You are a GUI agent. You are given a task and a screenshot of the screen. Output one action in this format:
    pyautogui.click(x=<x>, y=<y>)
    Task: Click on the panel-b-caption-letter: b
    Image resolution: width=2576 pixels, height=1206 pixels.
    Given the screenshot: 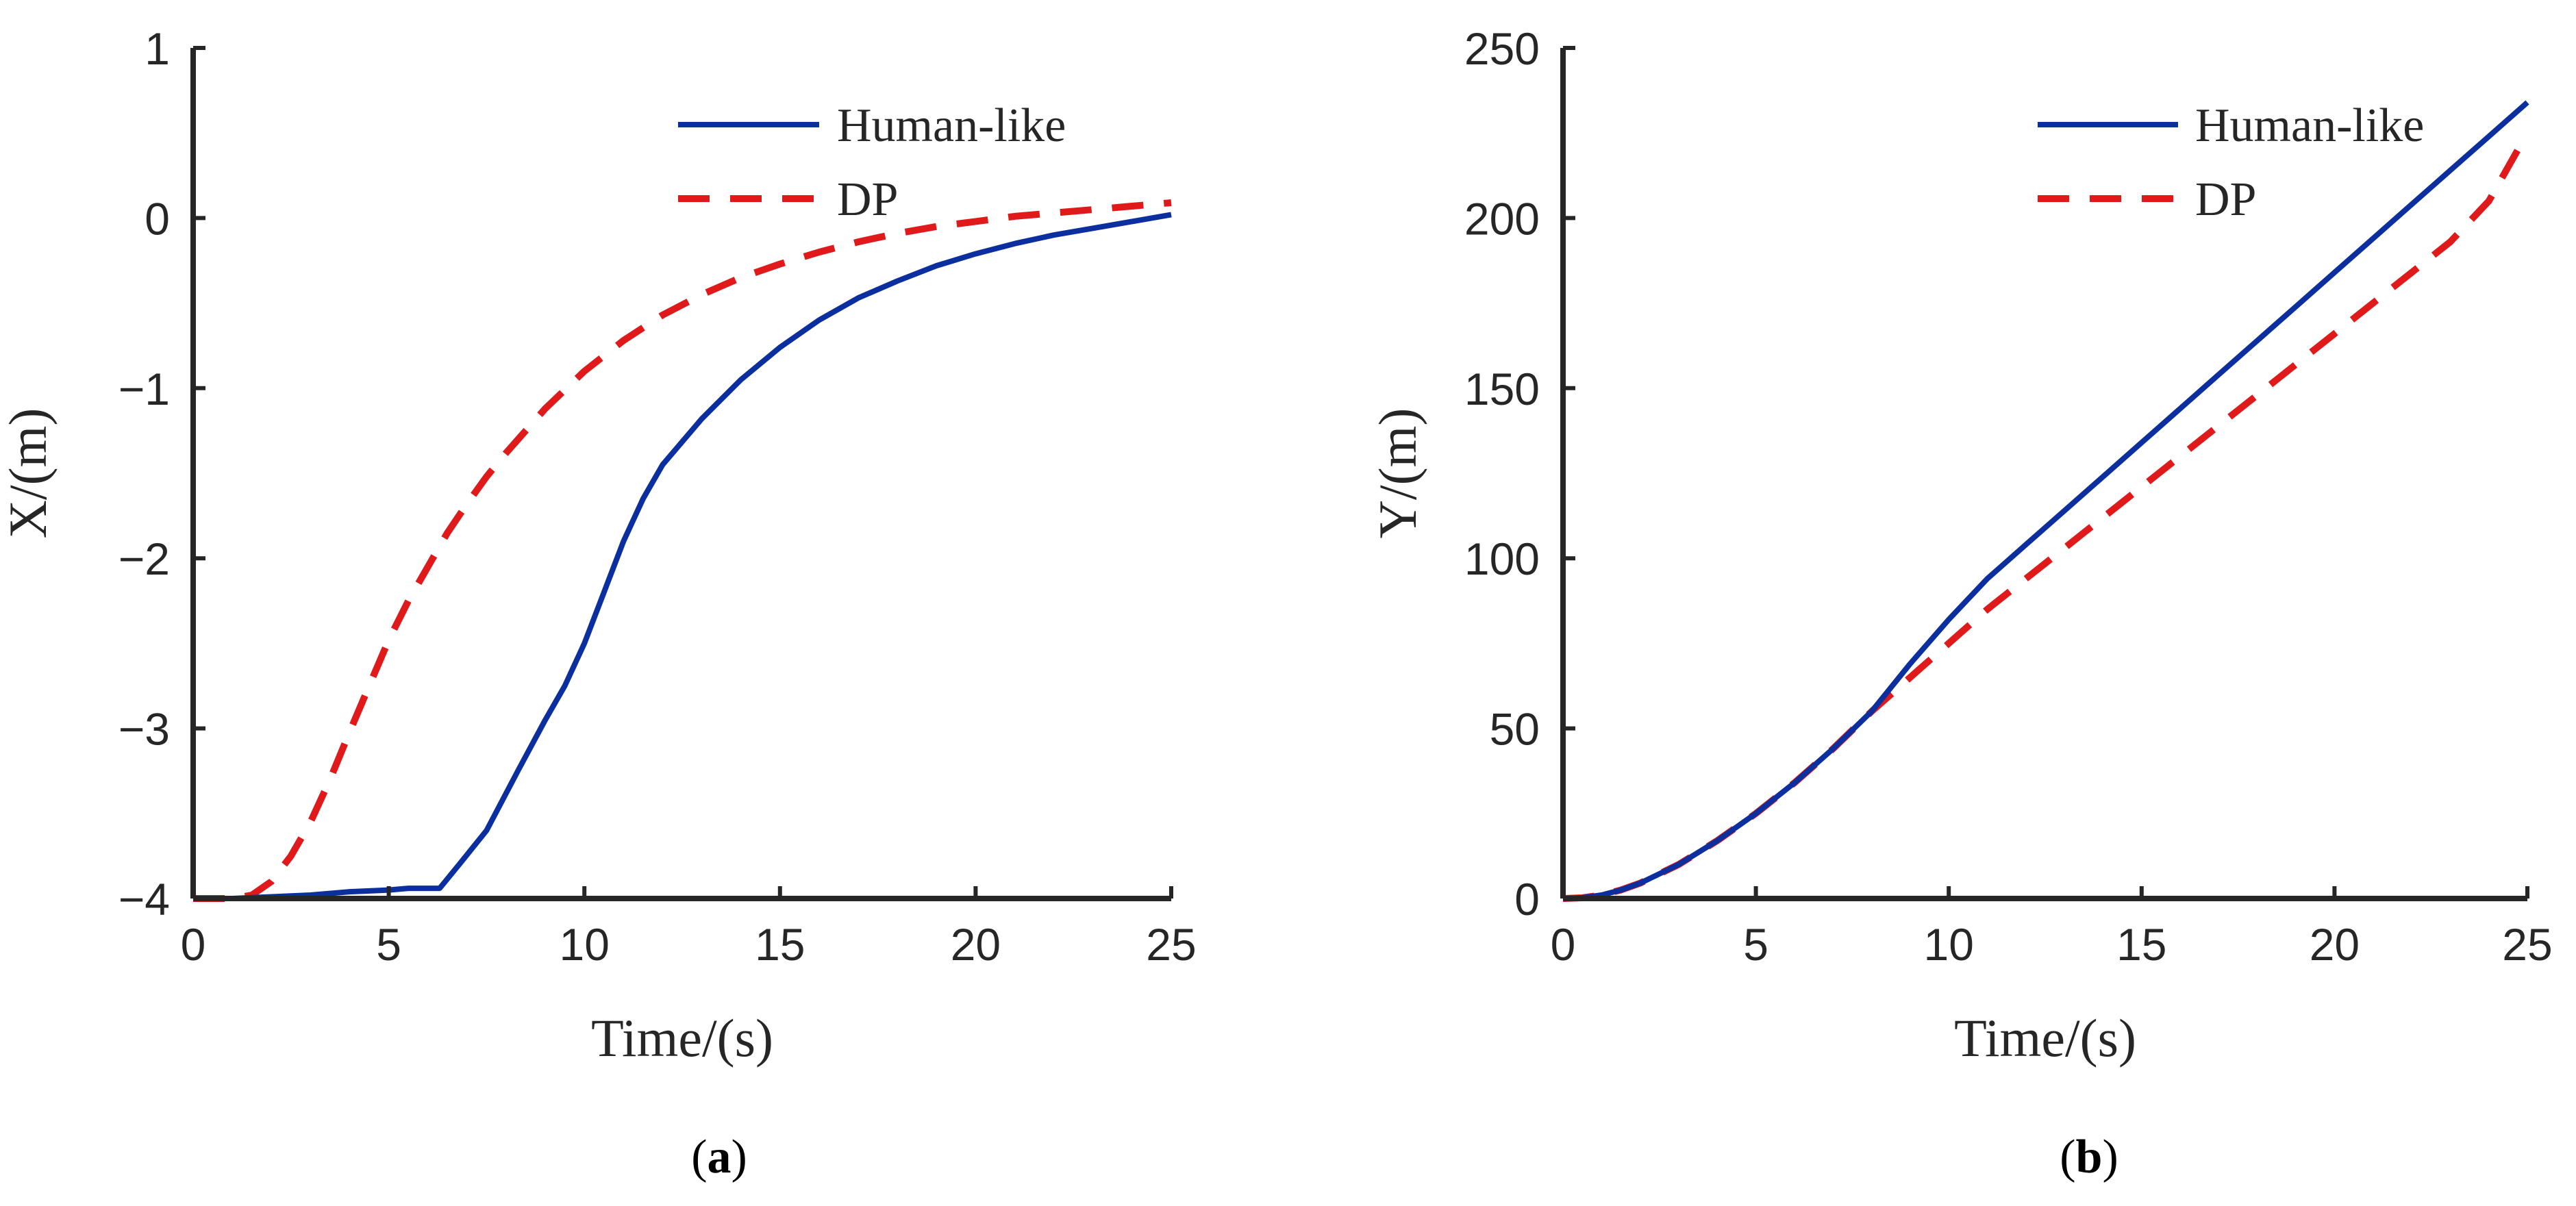 What is the action you would take?
    pyautogui.click(x=2089, y=1157)
    